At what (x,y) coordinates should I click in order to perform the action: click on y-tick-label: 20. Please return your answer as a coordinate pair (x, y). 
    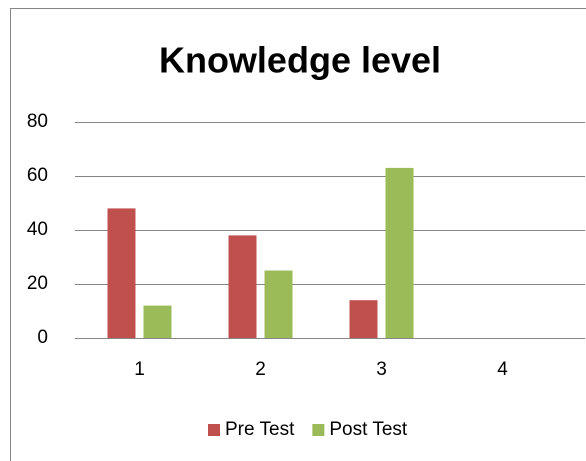
    Looking at the image, I should click on (37, 283).